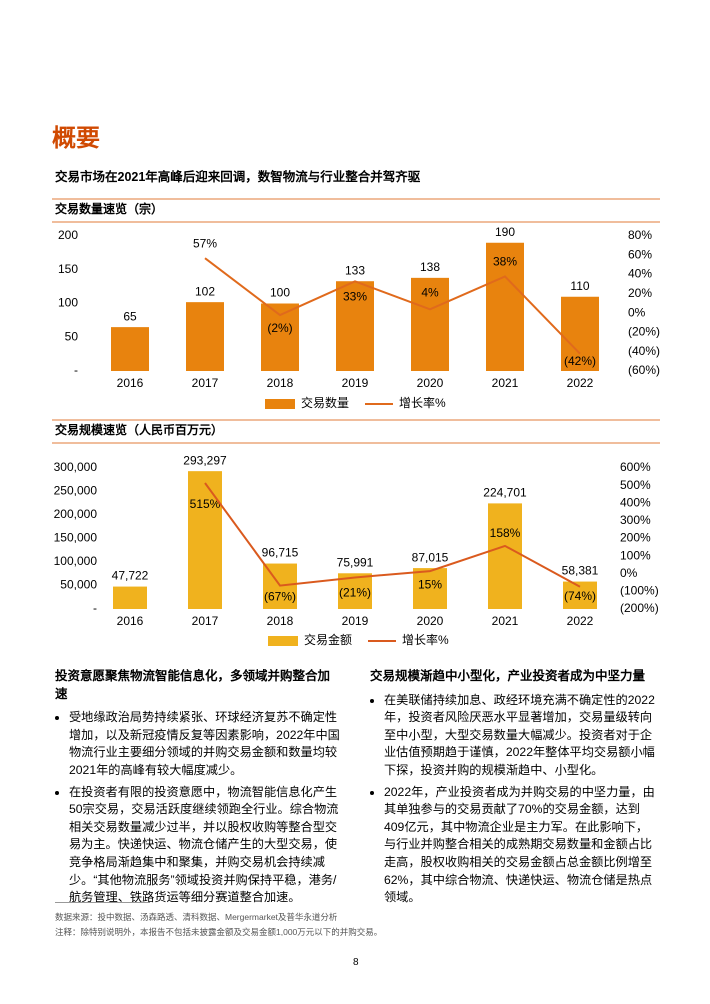 The width and height of the screenshot is (710, 1004). Describe the element at coordinates (640, 254) in the screenshot. I see `y2-tick-label: 60%` at that location.